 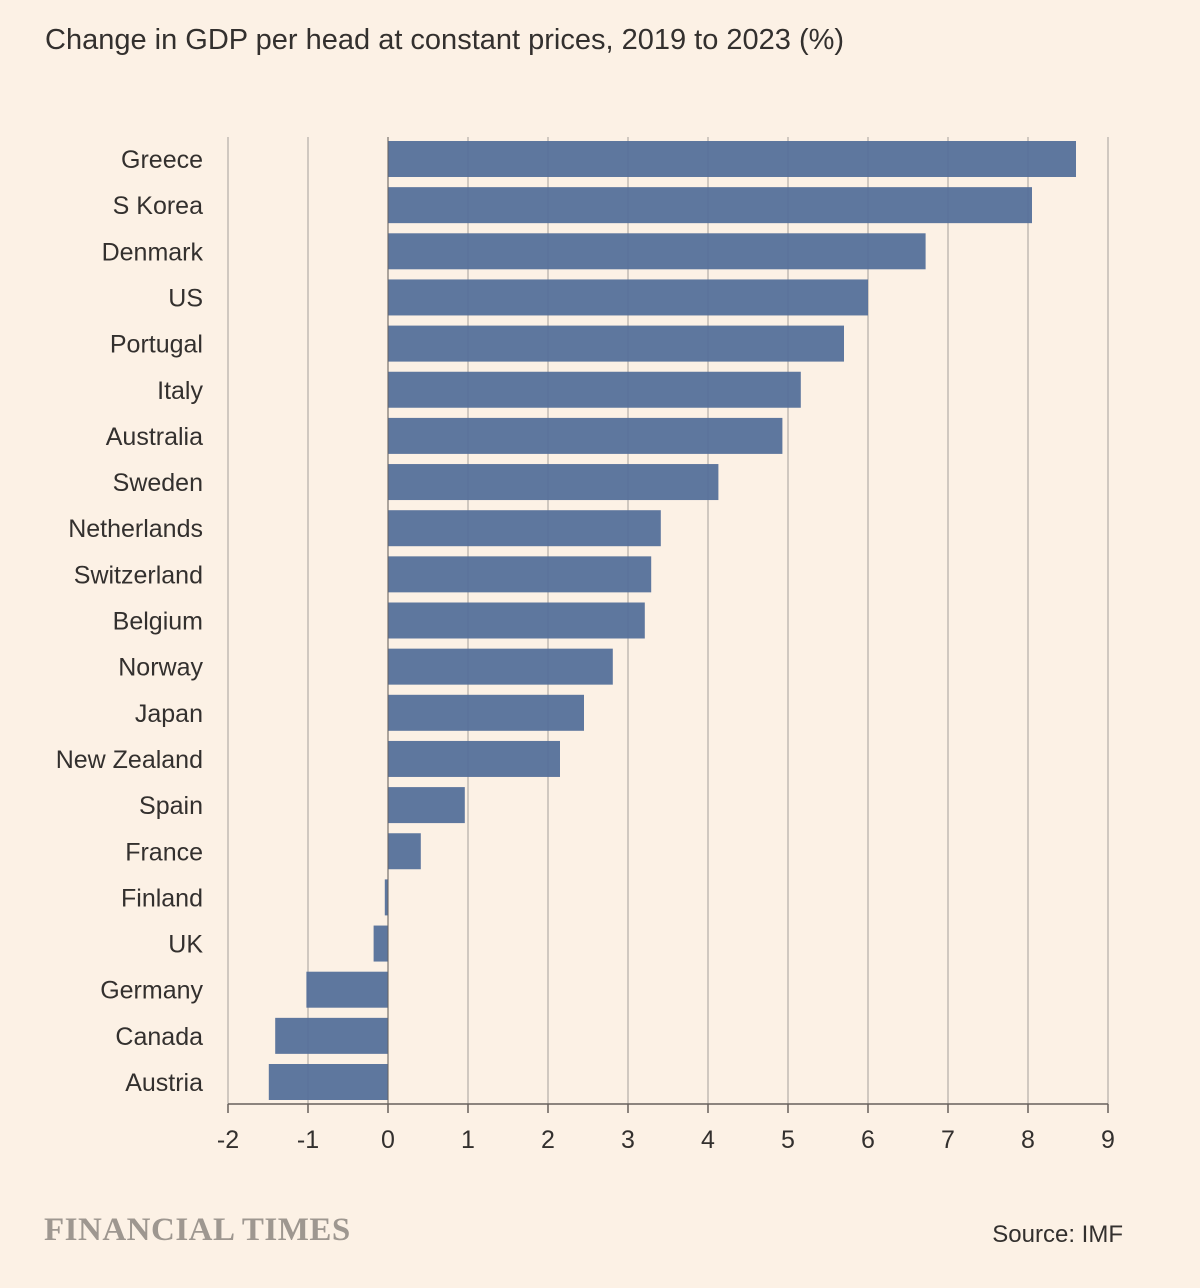 What do you see at coordinates (158, 622) in the screenshot?
I see `category-label: Belgium` at bounding box center [158, 622].